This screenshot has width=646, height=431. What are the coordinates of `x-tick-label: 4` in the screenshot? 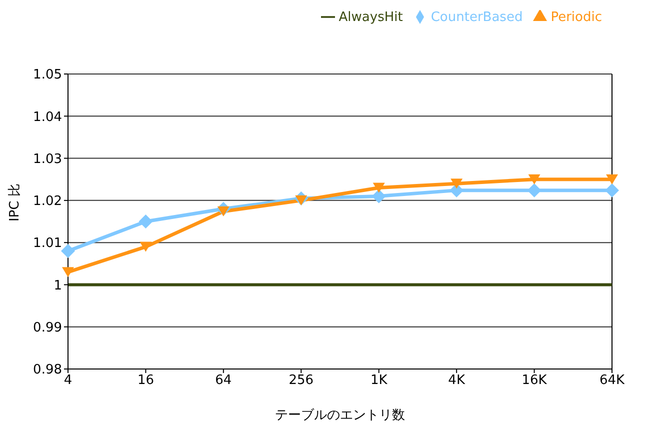 It's located at (68, 380).